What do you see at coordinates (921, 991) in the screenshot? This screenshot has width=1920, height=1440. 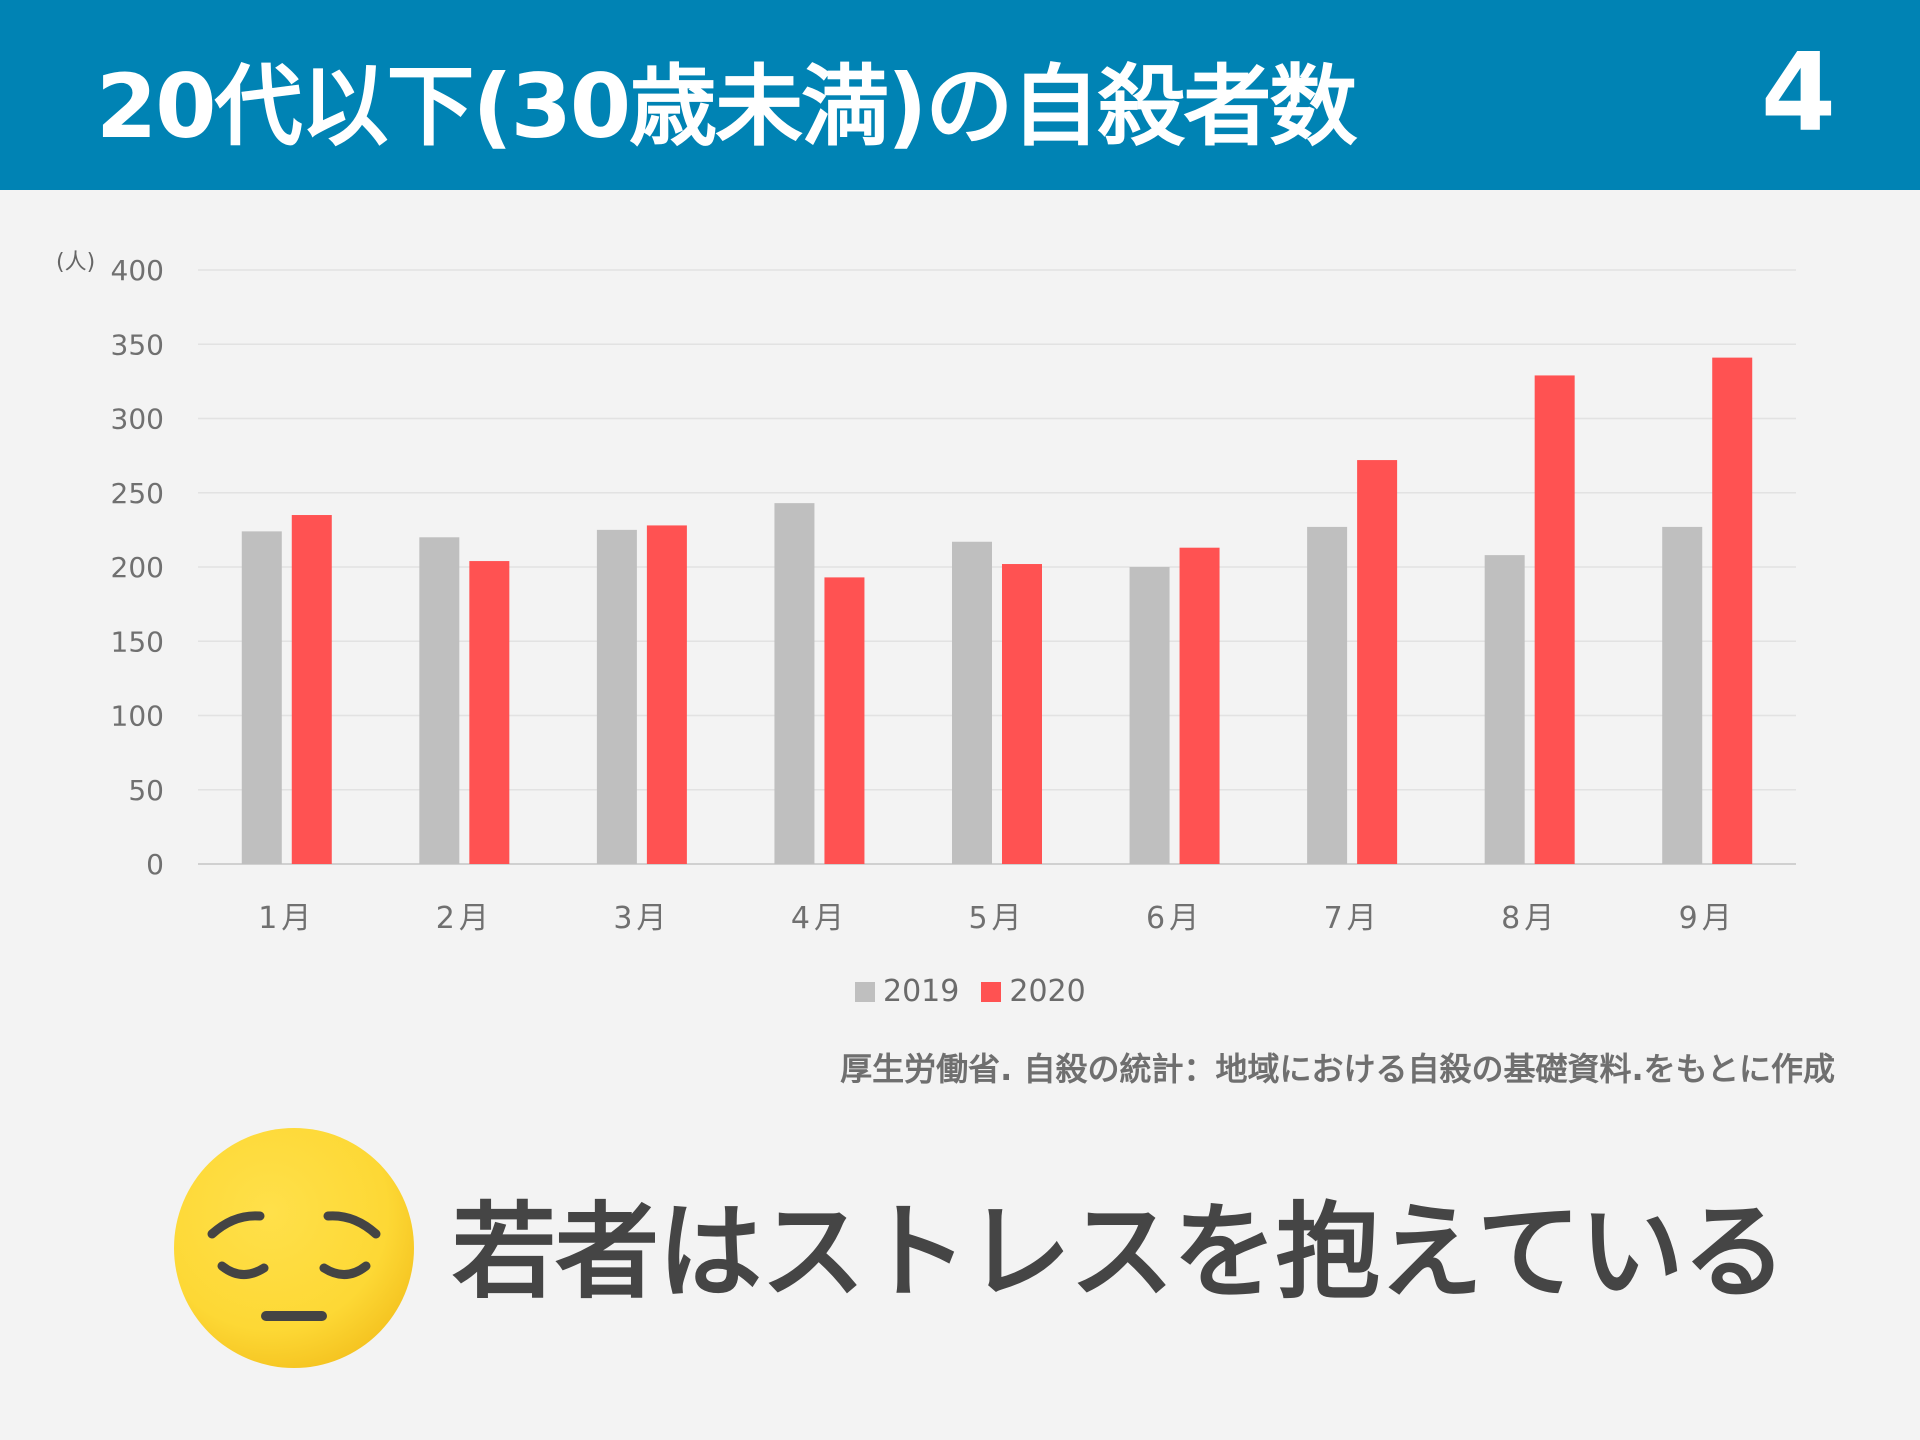 I see `legend-label-2019: 2019` at bounding box center [921, 991].